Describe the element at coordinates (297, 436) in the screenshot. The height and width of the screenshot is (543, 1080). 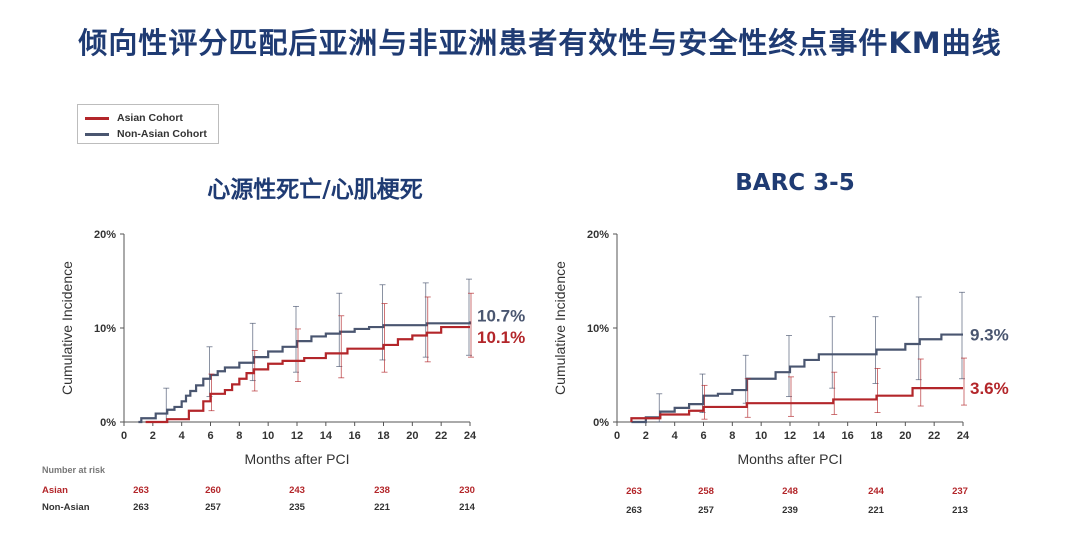
I see `x-tick-label-death-mi: 12` at that location.